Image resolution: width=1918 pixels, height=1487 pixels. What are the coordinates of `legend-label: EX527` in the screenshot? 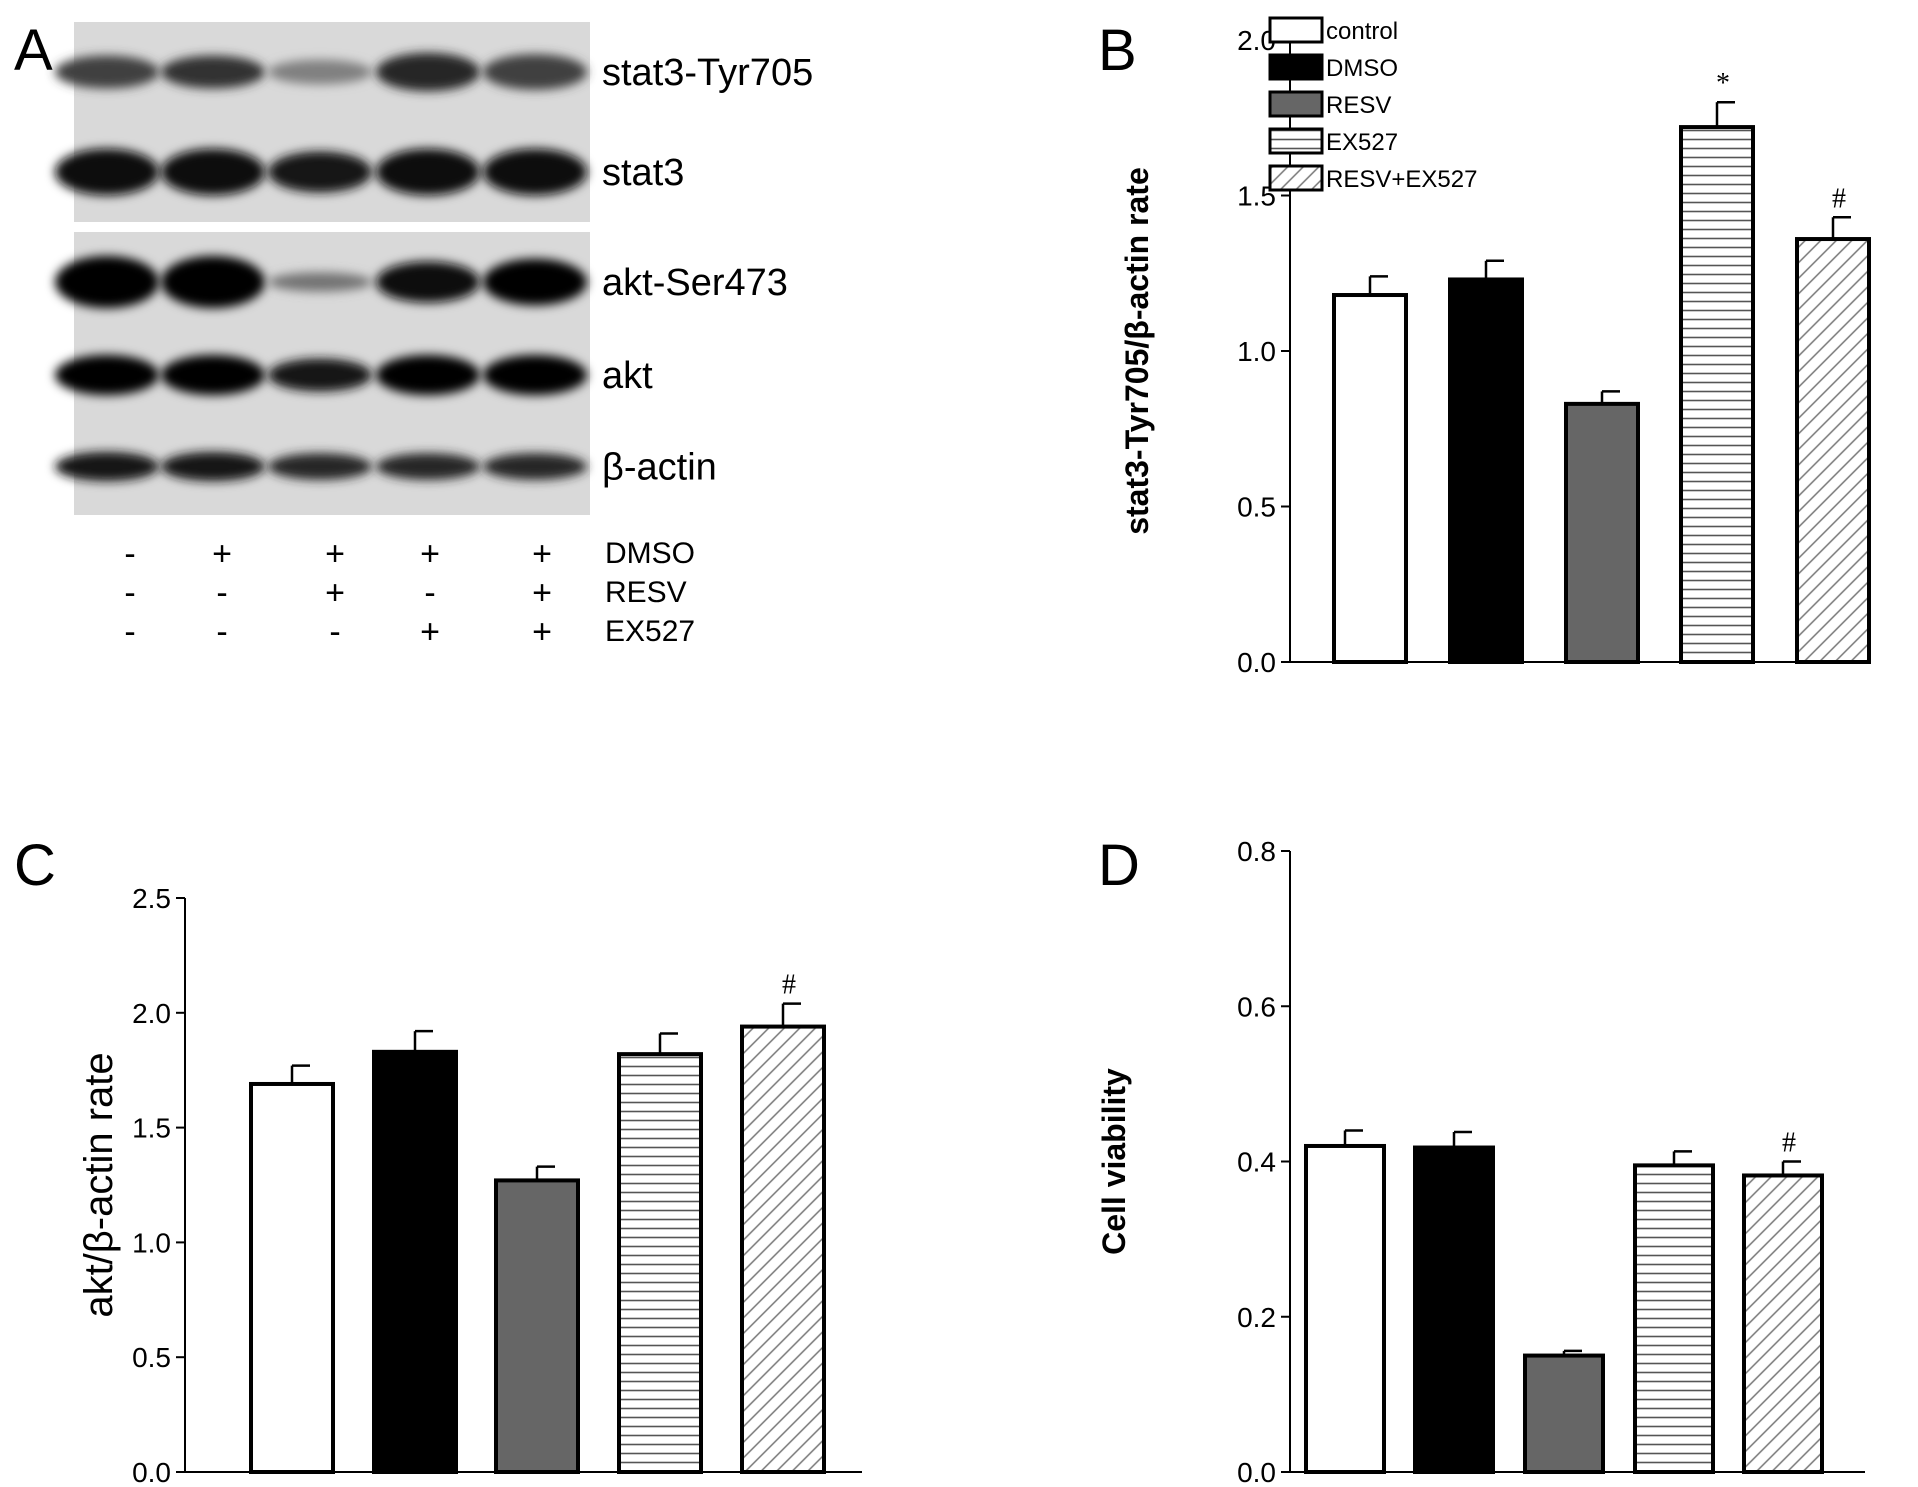 It's located at (1362, 142).